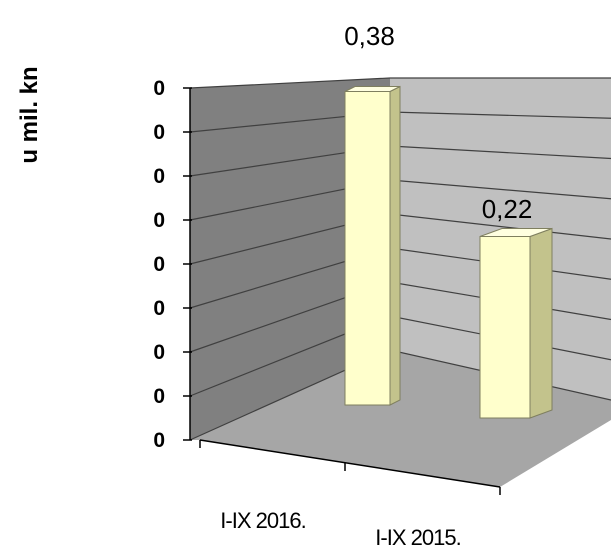  Describe the element at coordinates (400, 83) in the screenshot. I see `gridline` at that location.